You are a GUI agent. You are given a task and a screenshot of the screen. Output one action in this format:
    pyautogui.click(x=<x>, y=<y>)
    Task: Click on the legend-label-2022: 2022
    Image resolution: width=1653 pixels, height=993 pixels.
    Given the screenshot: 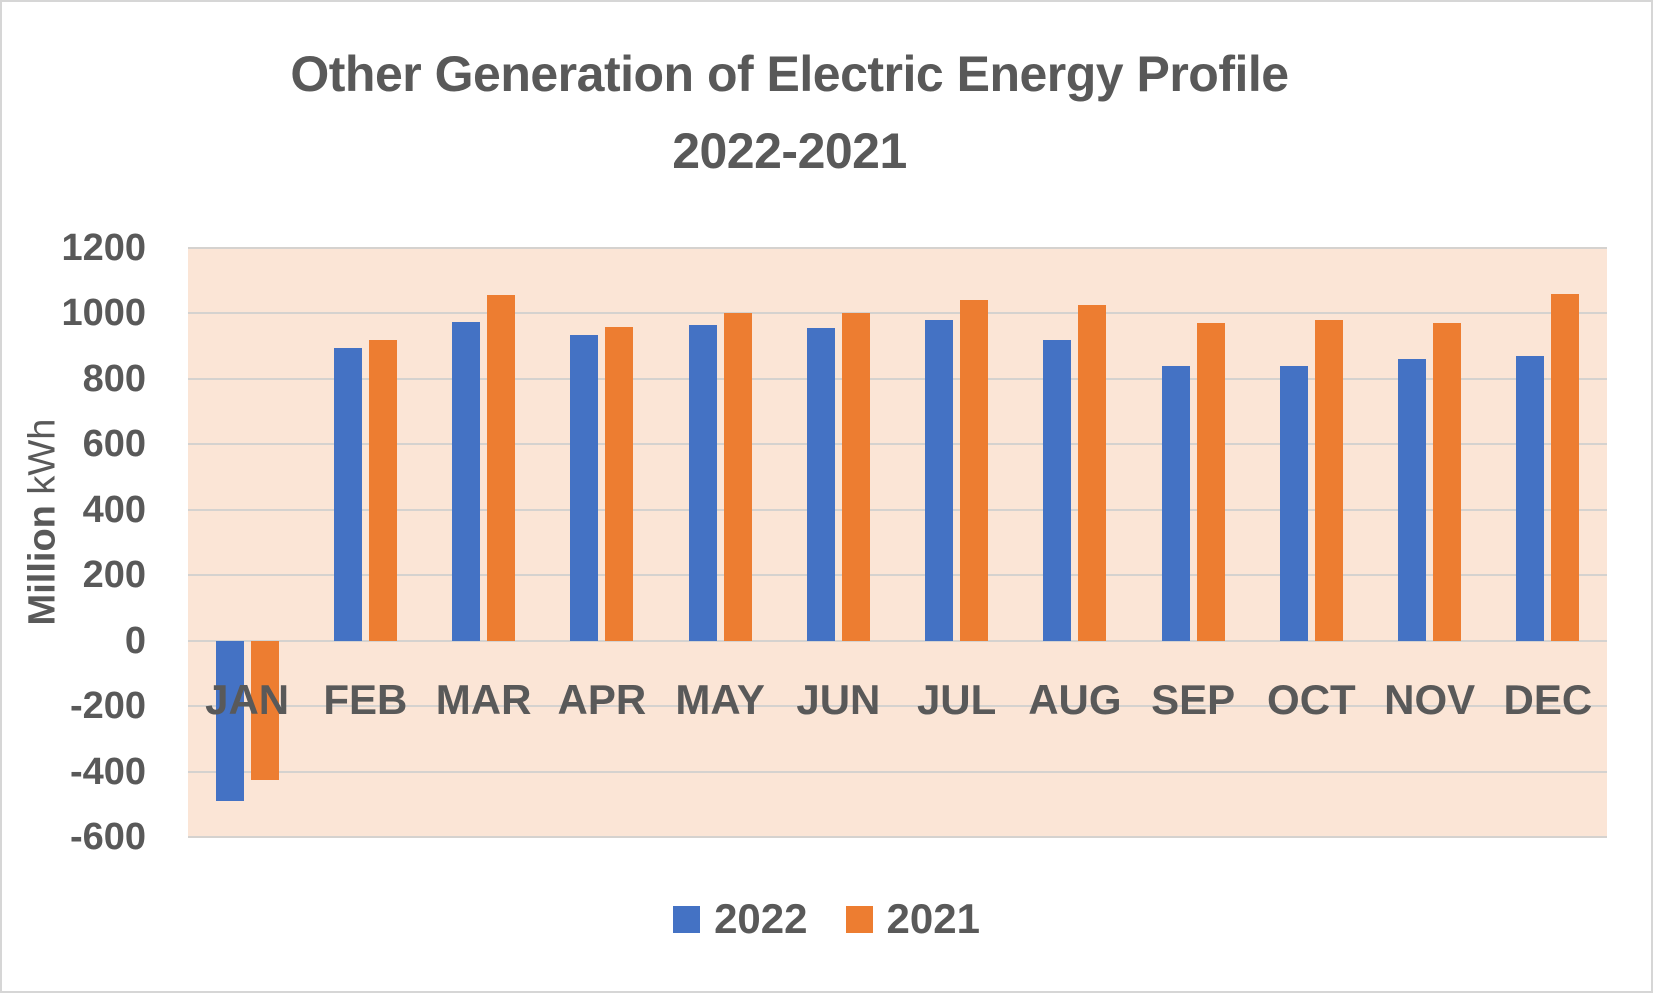 What is the action you would take?
    pyautogui.click(x=761, y=918)
    